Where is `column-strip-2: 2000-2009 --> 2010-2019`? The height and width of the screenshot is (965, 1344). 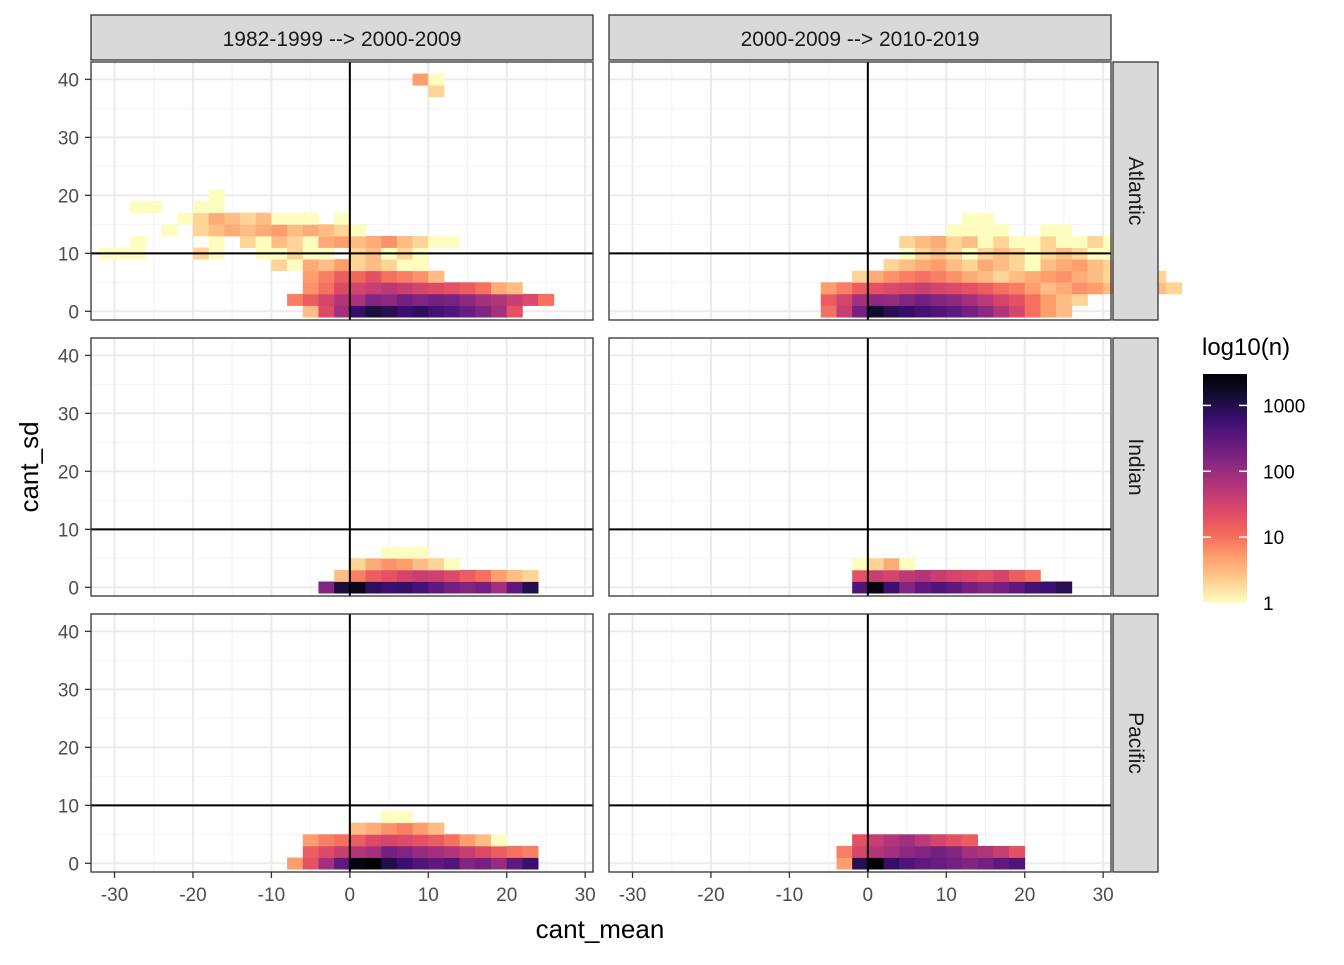
column-strip-2: 2000-2009 --> 2010-2019 is located at coordinates (860, 37).